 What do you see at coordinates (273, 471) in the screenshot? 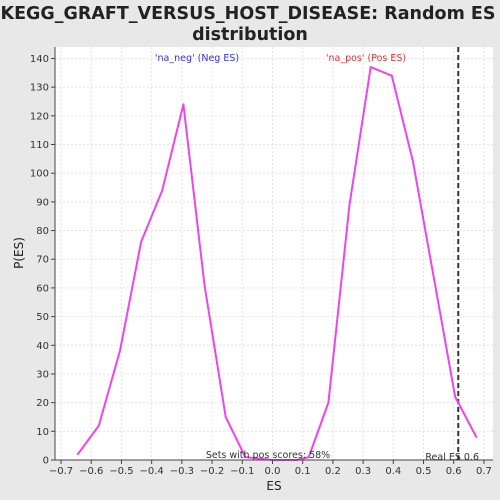
I see `x-tick-label: 0.0` at bounding box center [273, 471].